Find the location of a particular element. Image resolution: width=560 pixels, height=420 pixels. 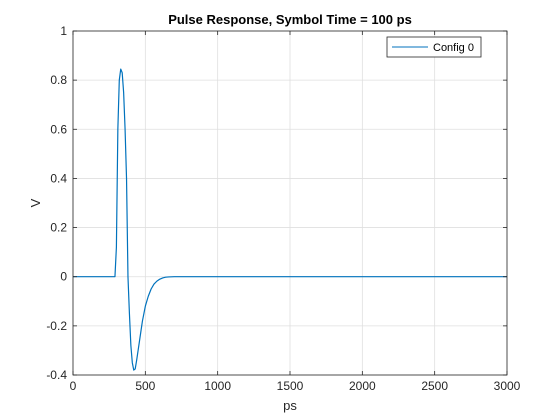

x-tick-label: 1000 is located at coordinates (217, 386).